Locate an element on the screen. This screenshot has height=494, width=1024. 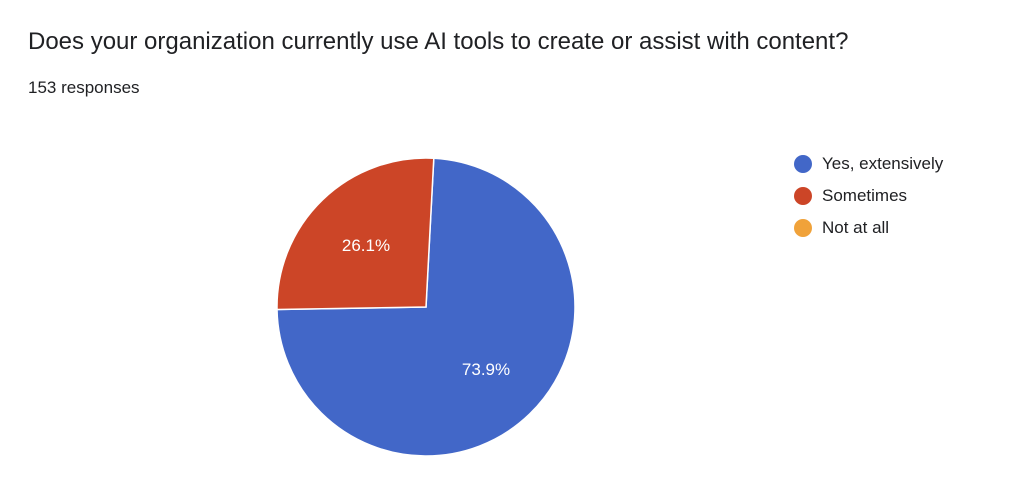
legend-item-sometimes: Sometimes is located at coordinates (868, 196).